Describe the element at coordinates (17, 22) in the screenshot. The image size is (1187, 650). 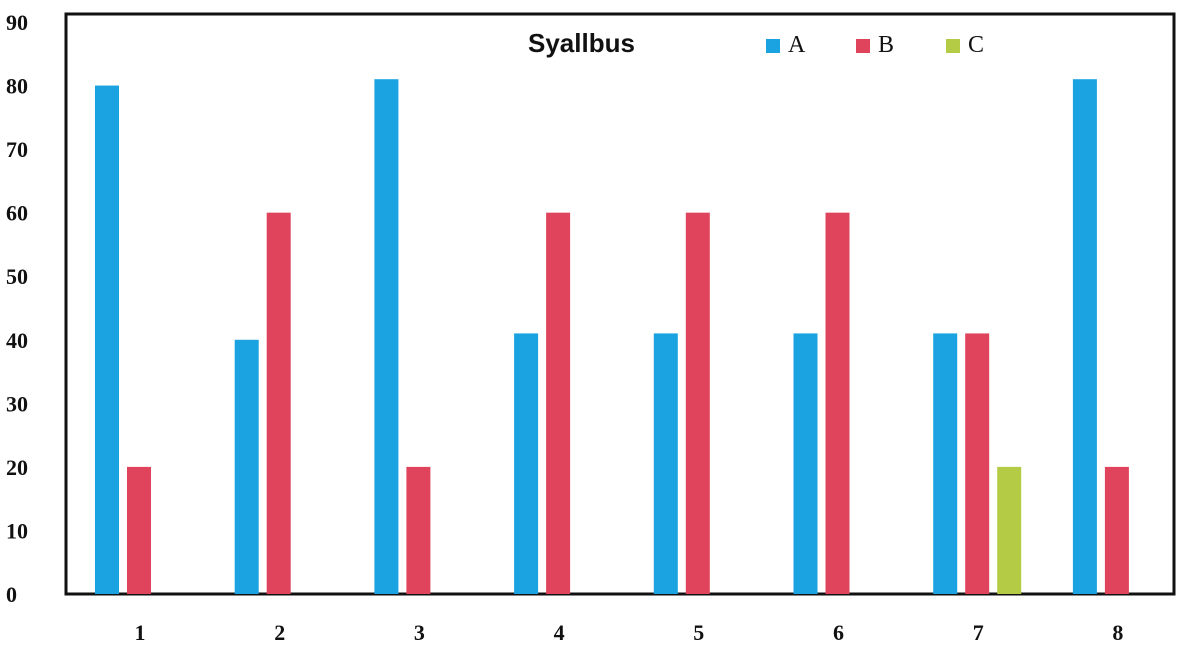
I see `y-tick-label: 90` at that location.